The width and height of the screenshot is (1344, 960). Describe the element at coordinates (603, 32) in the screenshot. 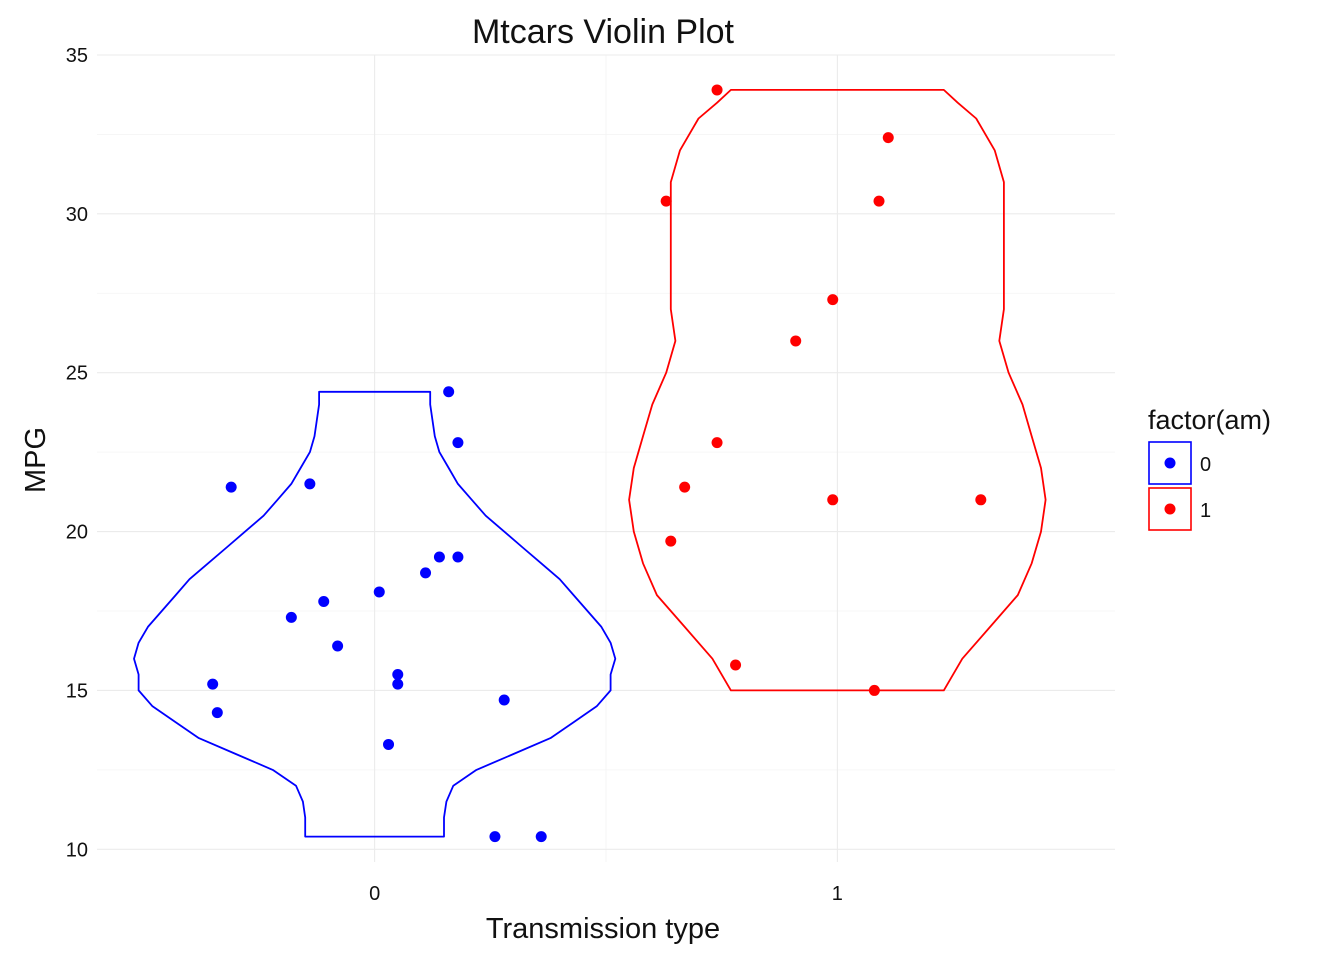

I see `chart-title: Mtcars Violin Plot` at that location.